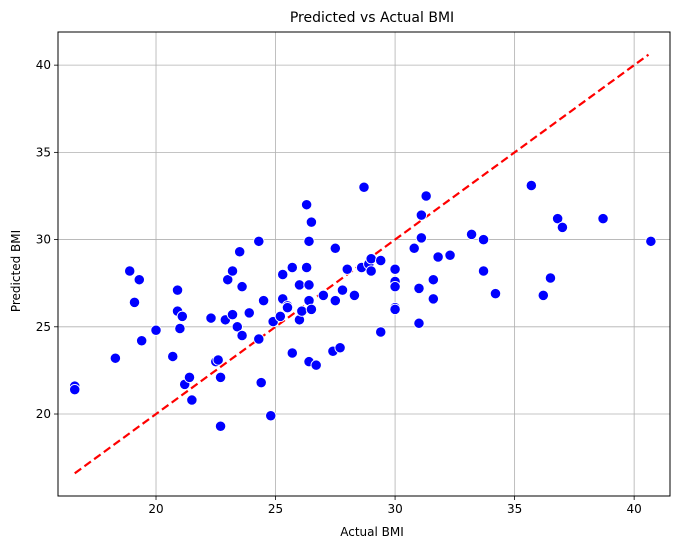 This screenshot has height=547, width=686. Describe the element at coordinates (275, 509) in the screenshot. I see `x-tick-label: 25` at that location.